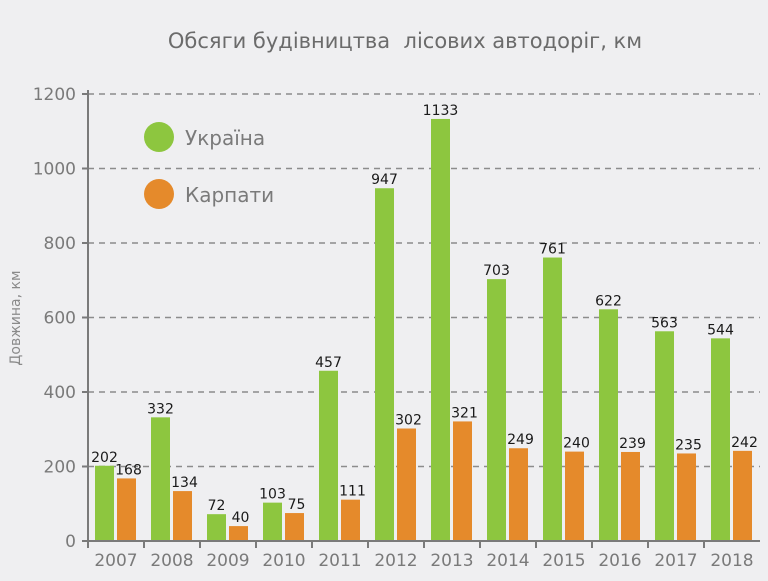 The width and height of the screenshot is (768, 581). I want to click on chart-title: Обсяги будівництва лісових автодоріг, км, so click(405, 41).